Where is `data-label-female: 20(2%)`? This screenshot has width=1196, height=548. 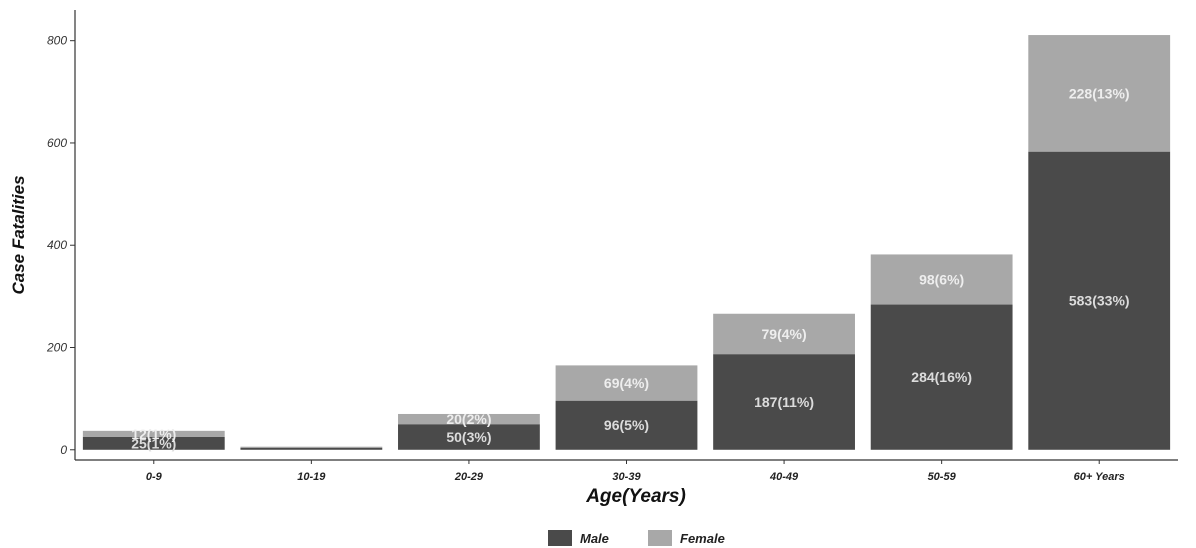 data-label-female: 20(2%) is located at coordinates (468, 419).